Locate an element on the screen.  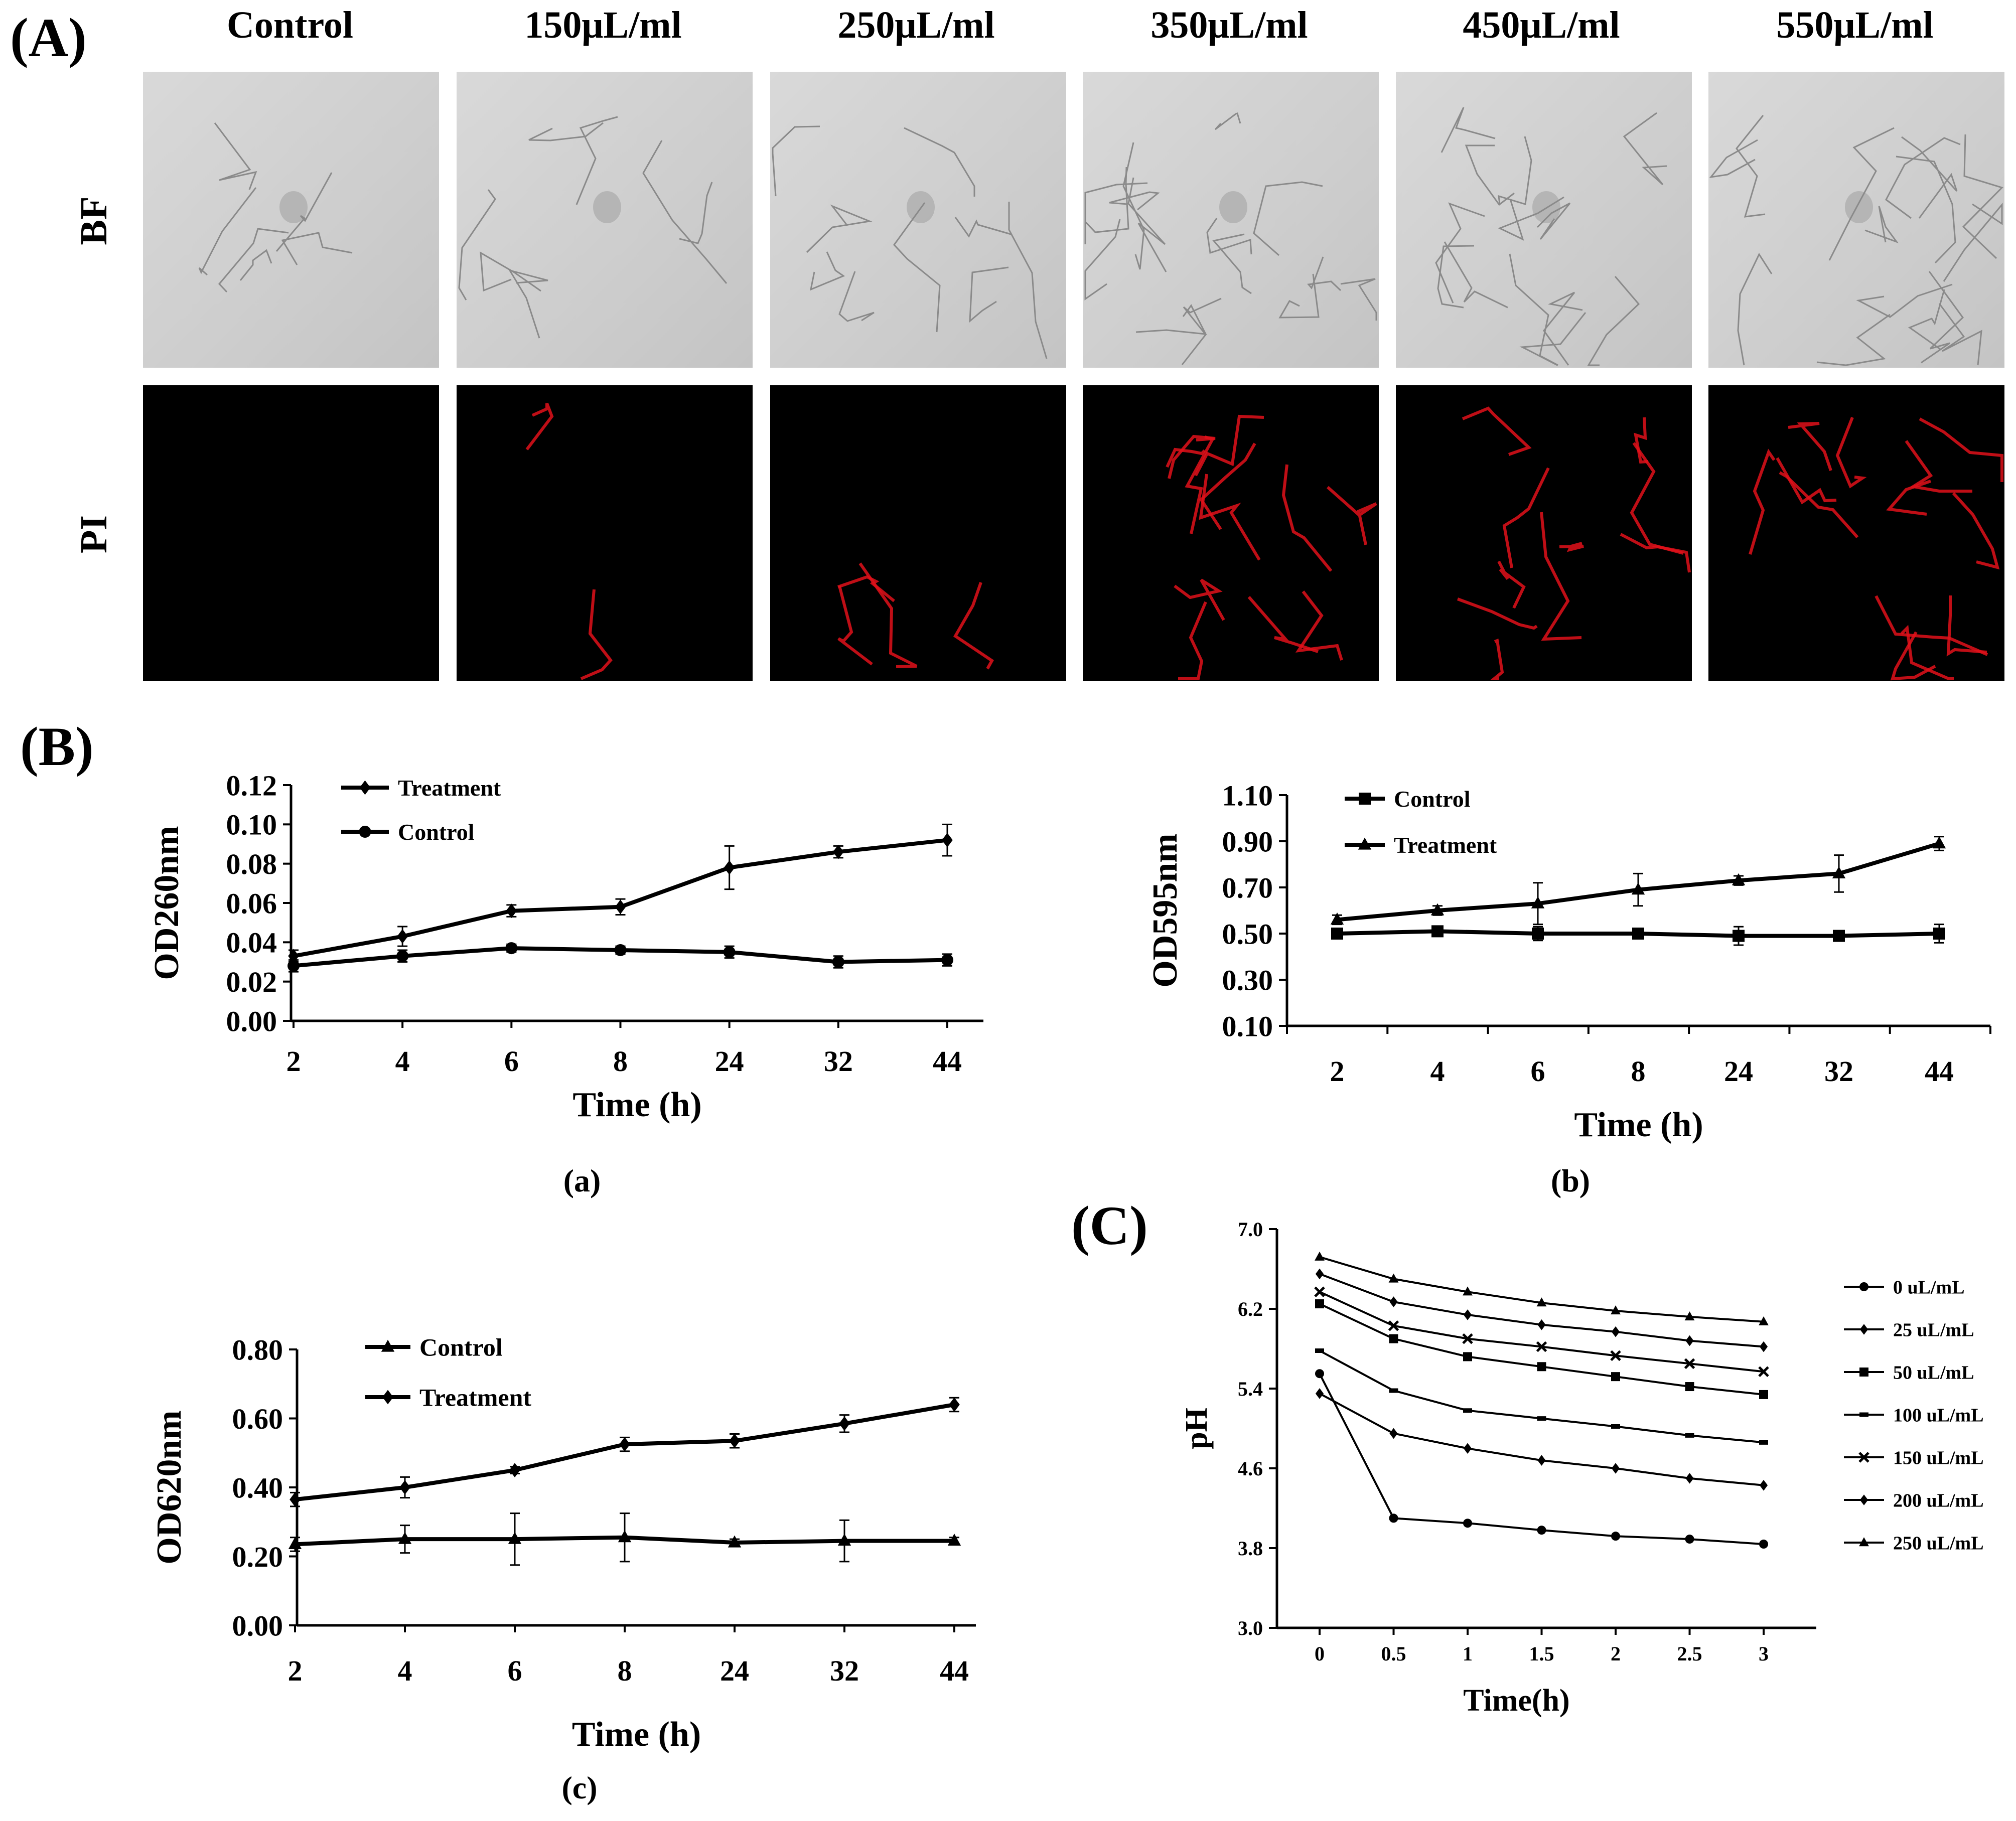
series-control: Control is located at coordinates (620, 896).